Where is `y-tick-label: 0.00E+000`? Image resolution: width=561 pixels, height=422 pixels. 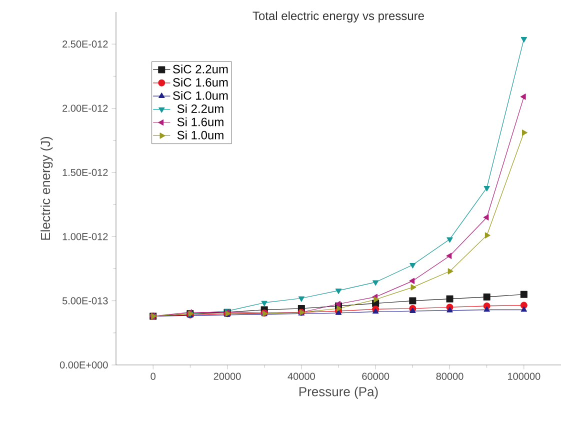 y-tick-label: 0.00E+000 is located at coordinates (84, 365).